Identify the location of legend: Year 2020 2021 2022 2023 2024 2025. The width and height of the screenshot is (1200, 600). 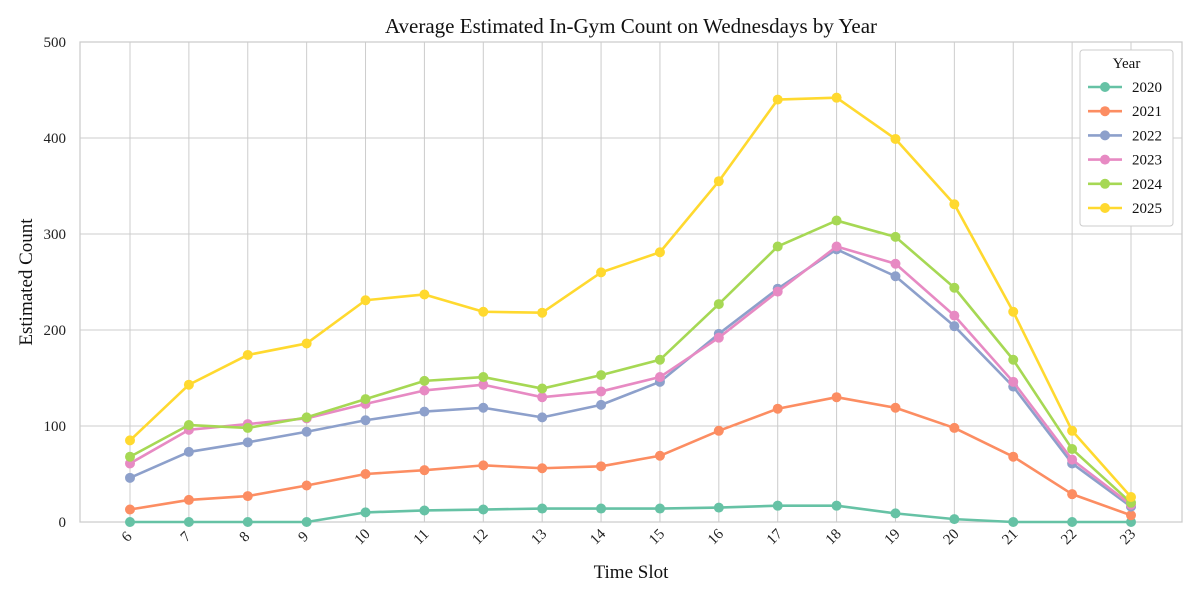
(1126, 138).